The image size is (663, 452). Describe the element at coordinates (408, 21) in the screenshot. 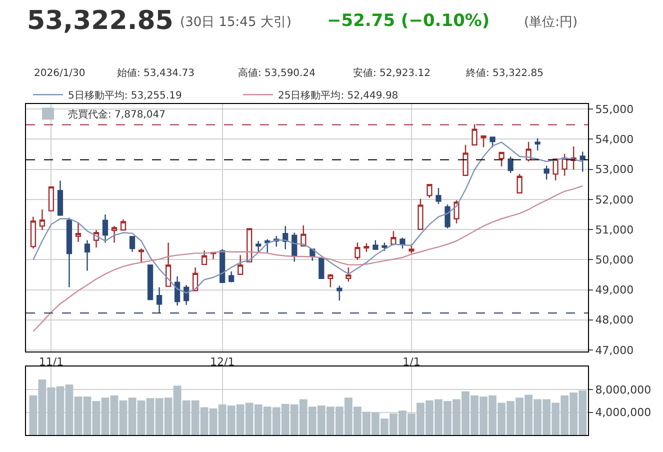

I see `text: −52.75 (−0.10%)` at that location.